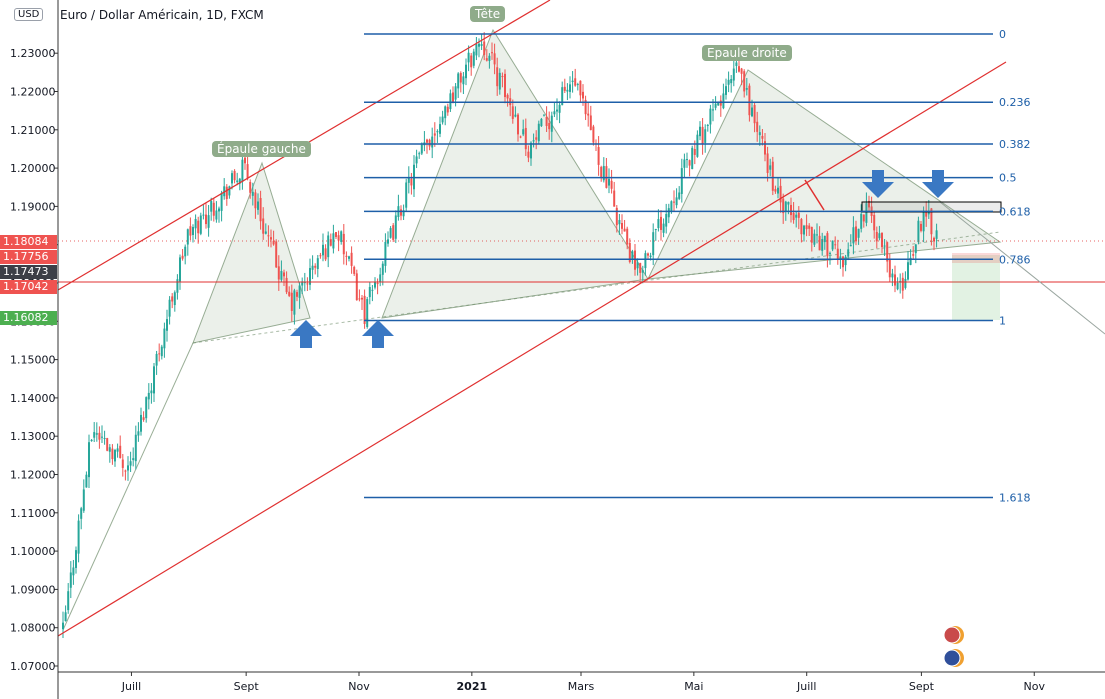 This screenshot has width=1105, height=699. What do you see at coordinates (251, 252) in the screenshot?
I see `left-shoulder-shape` at bounding box center [251, 252].